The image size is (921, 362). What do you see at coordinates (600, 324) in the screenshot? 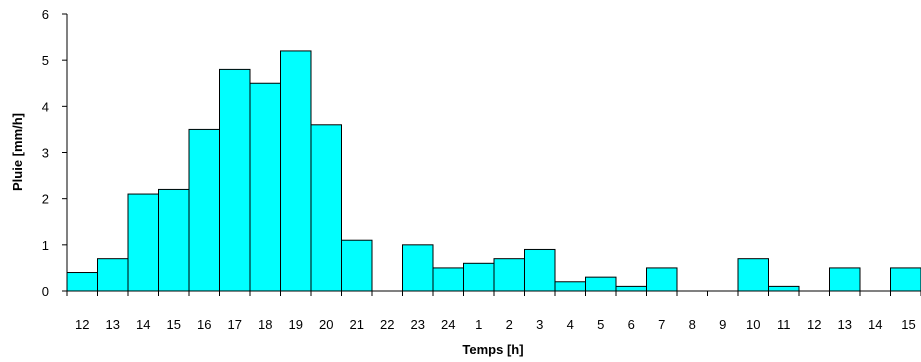
I see `x-tick-label-17: 5` at bounding box center [600, 324].